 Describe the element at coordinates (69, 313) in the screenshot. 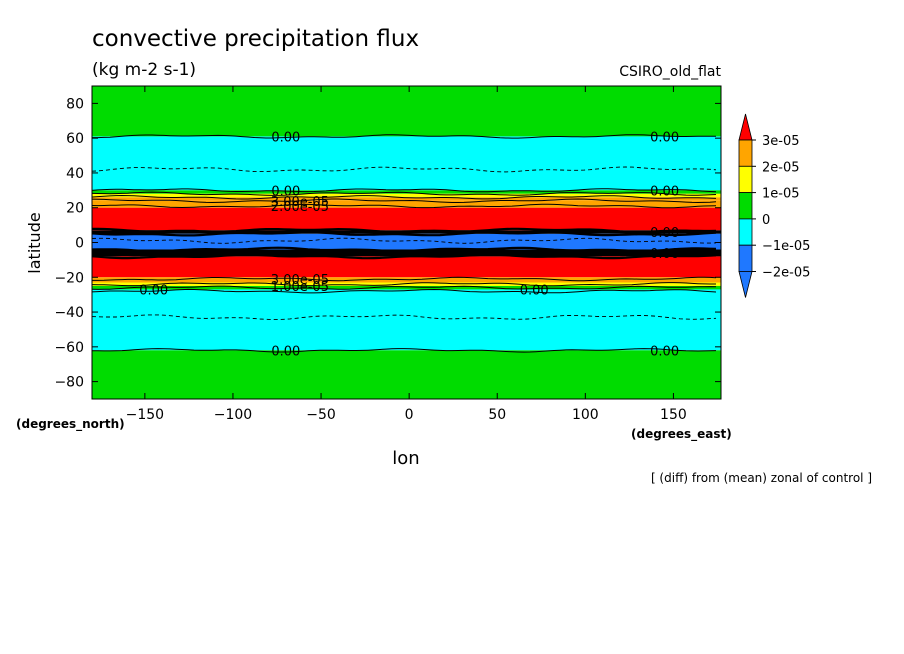

I see `y-tick-label: −40` at that location.